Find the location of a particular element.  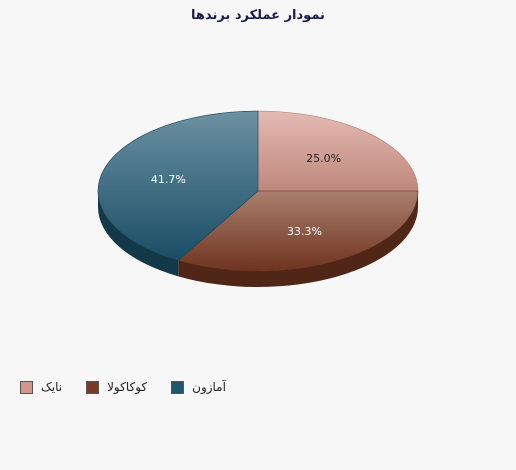

pie-slice-label-0: 25.0% is located at coordinates (323, 158).